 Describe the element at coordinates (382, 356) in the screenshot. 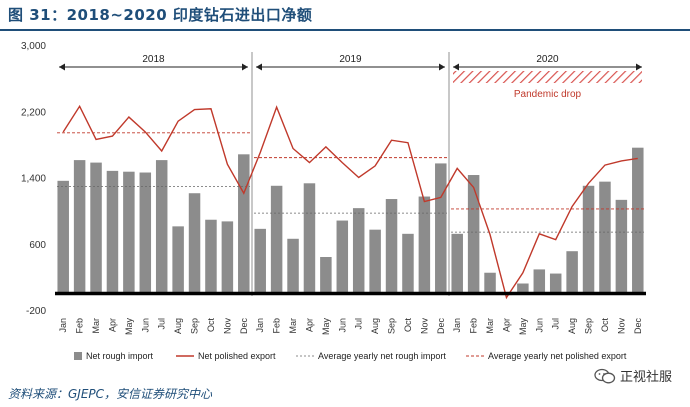

I see `legend-label: Average yearly net rough import` at that location.